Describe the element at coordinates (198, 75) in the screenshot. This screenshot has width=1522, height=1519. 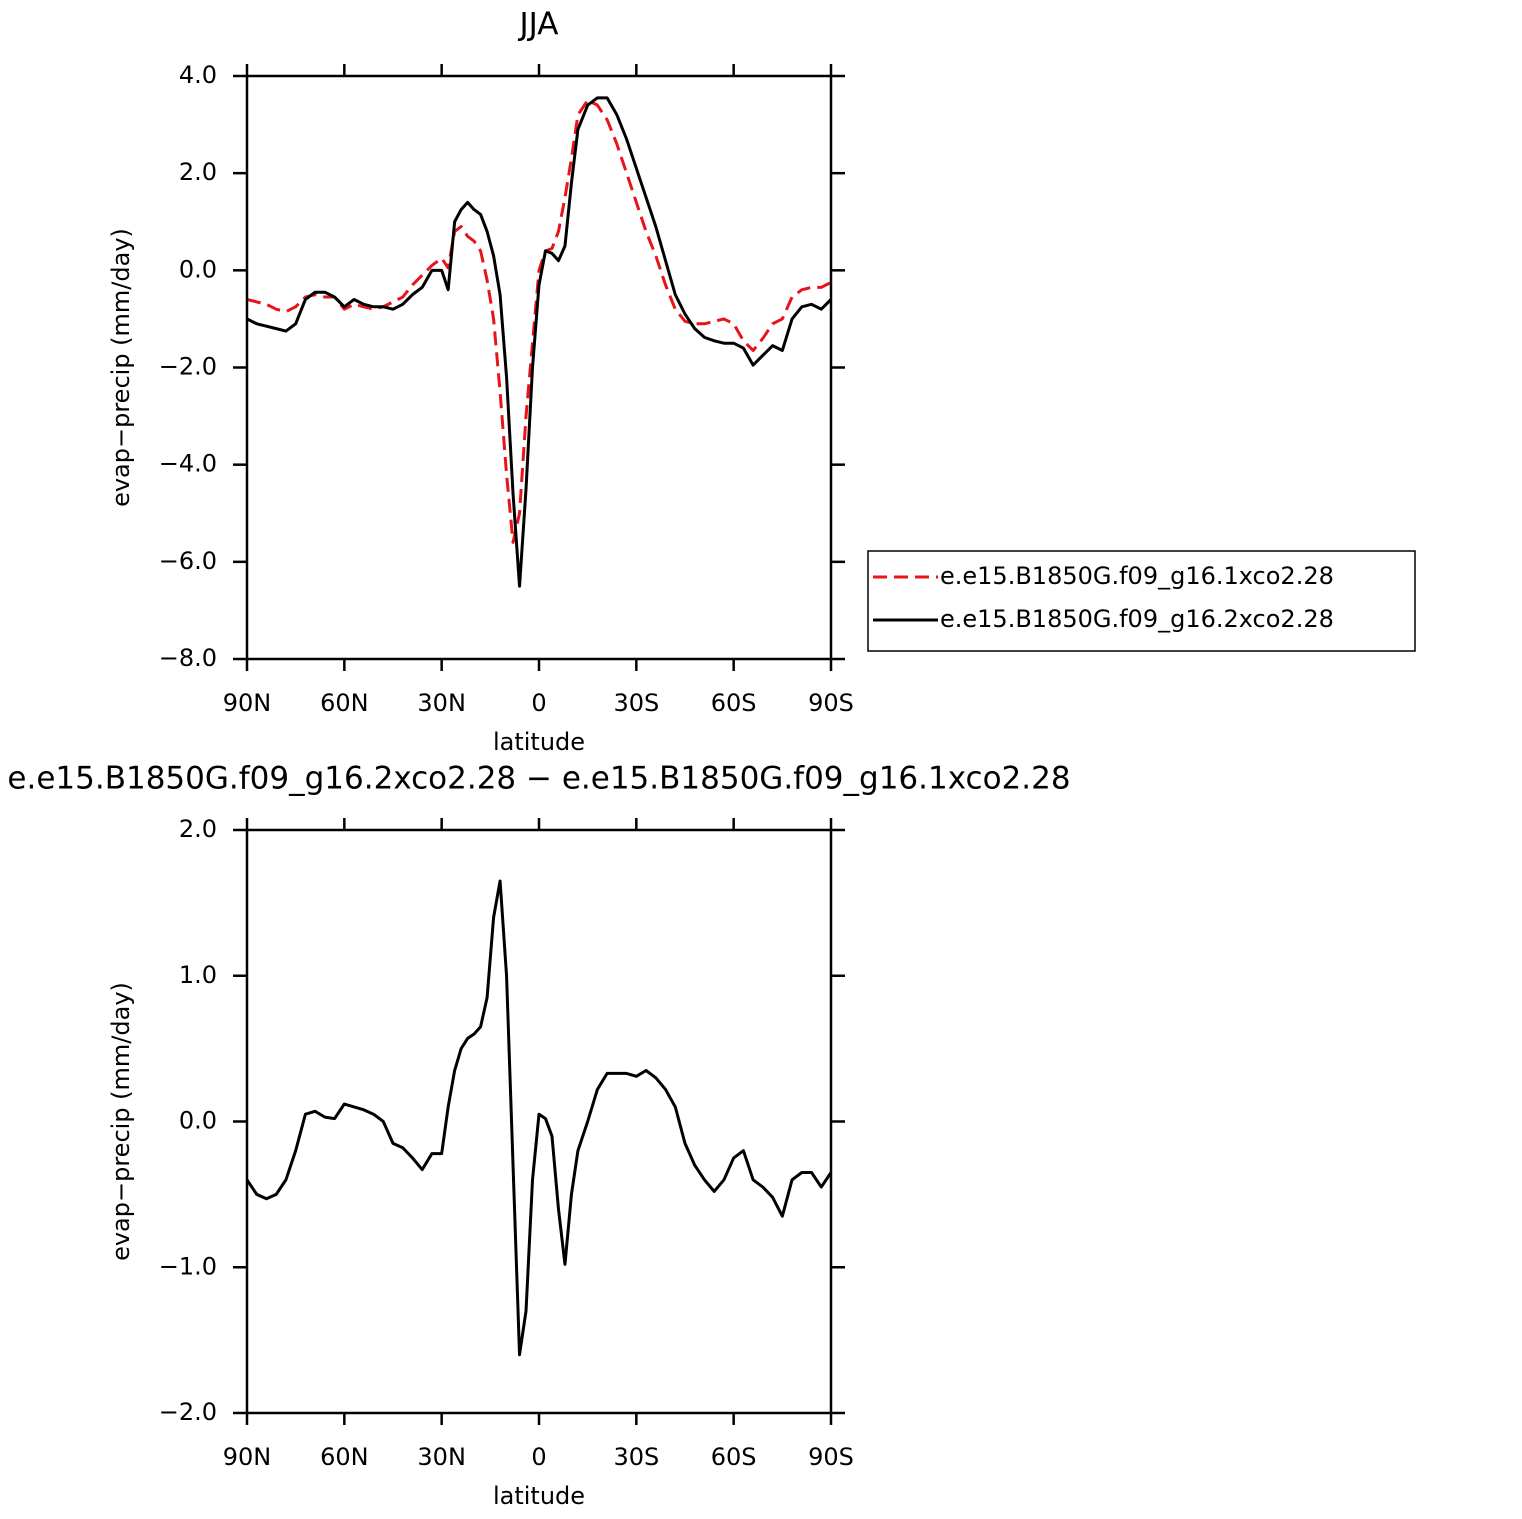
I see `y-tick-label: 4.0` at that location.